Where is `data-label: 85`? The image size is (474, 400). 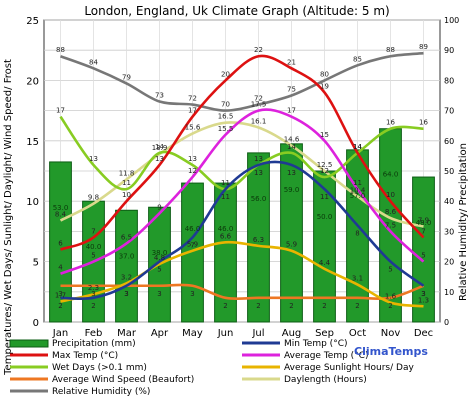
data-label: 85 is located at coordinates (357, 59).